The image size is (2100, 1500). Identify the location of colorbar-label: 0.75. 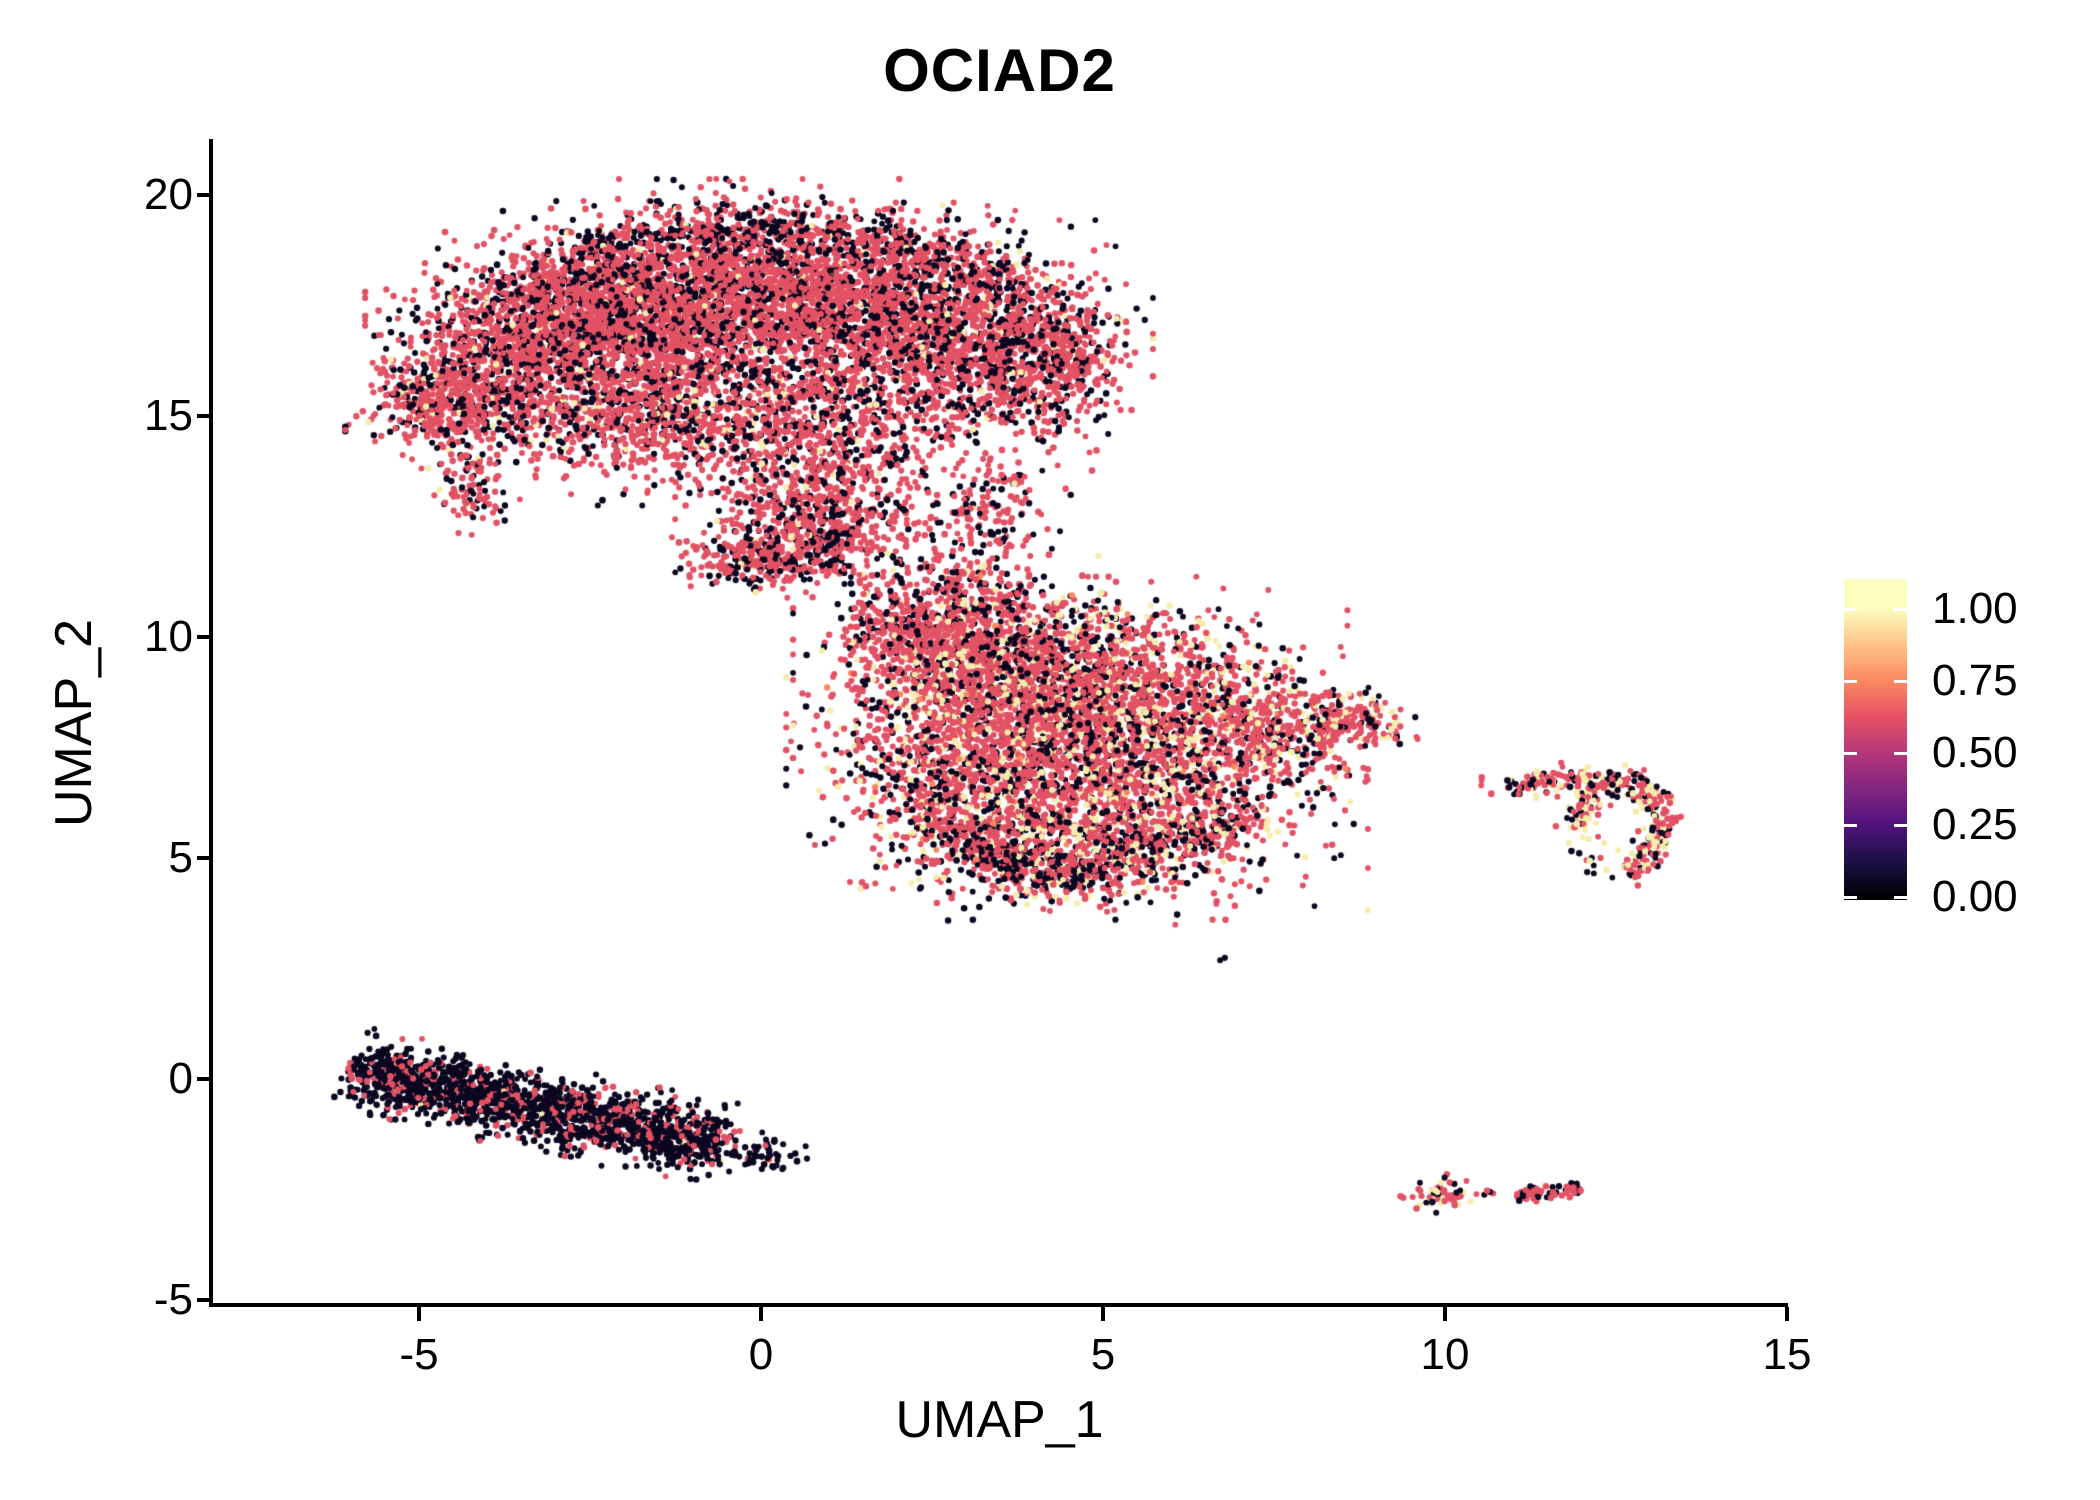
(1975, 680).